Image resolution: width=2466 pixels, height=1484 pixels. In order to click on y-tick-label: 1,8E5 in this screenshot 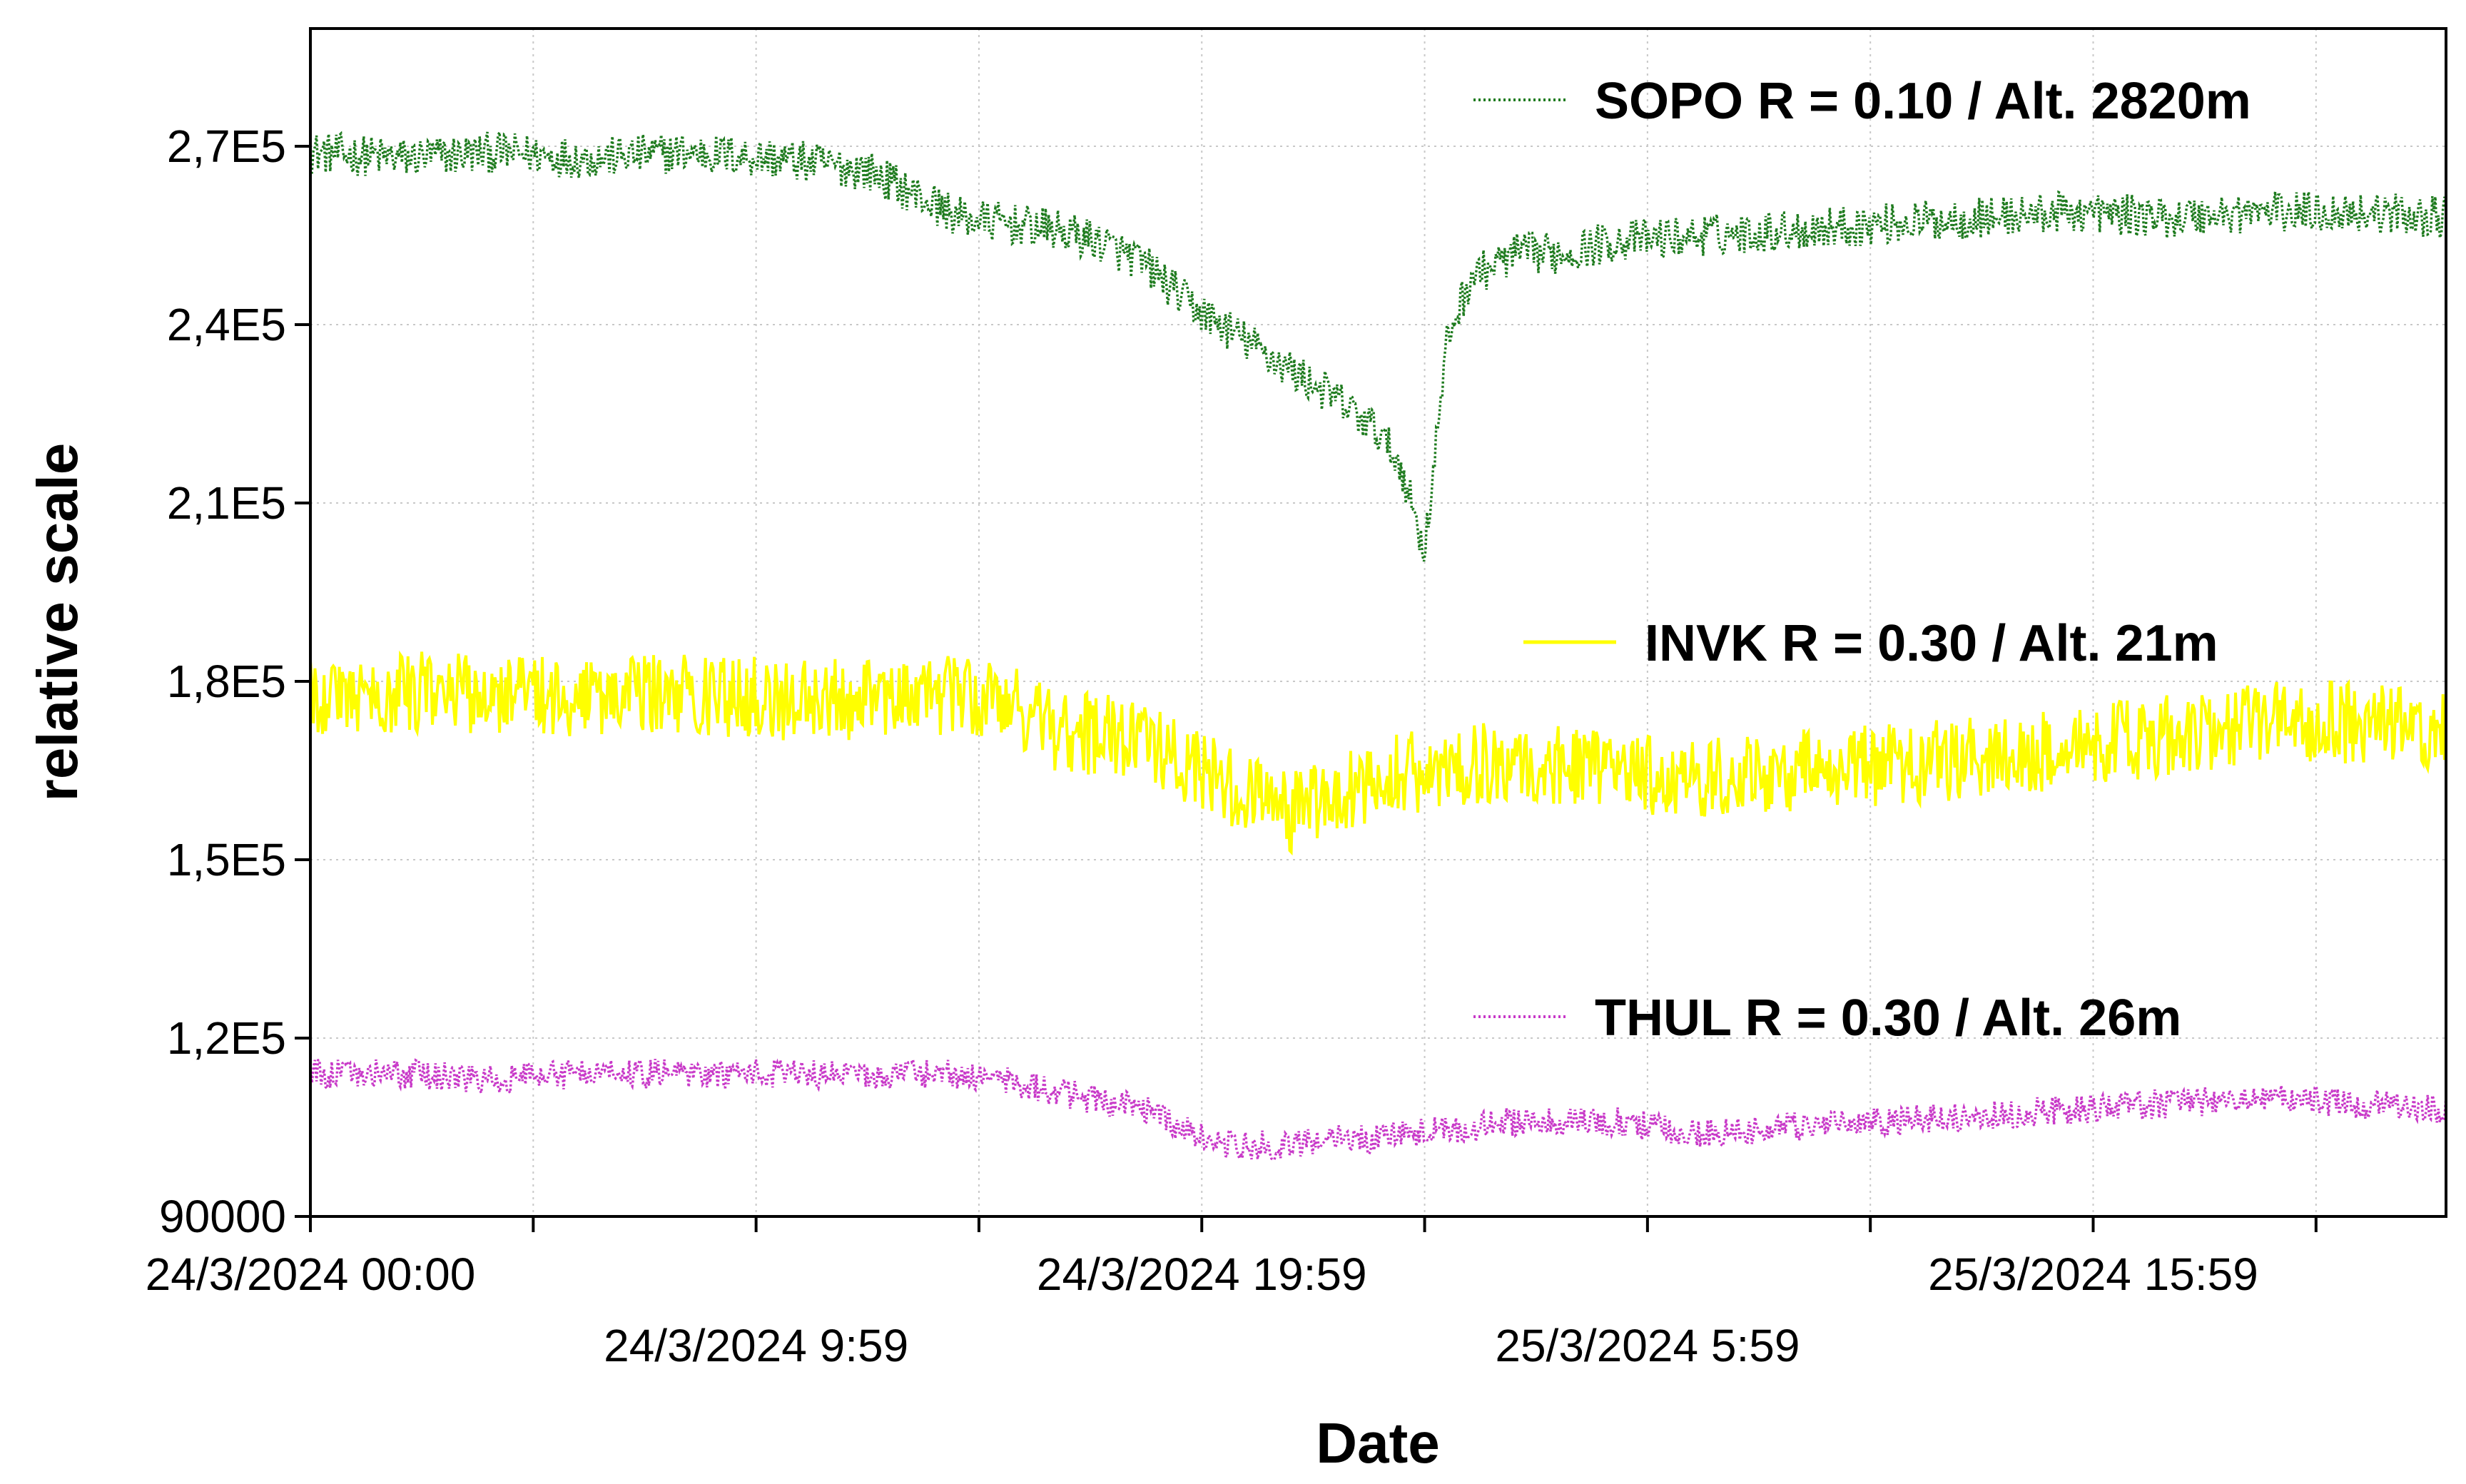, I will do `click(226, 681)`.